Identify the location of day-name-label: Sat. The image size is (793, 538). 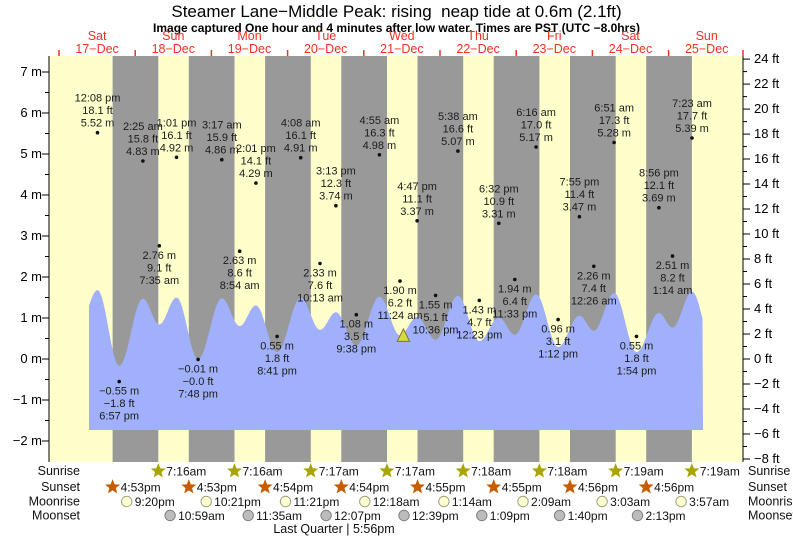
(630, 36).